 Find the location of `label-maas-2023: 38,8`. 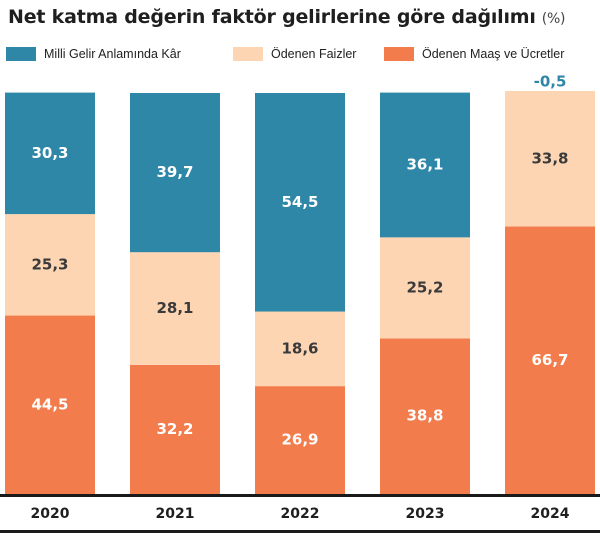

label-maas-2023: 38,8 is located at coordinates (424, 416).